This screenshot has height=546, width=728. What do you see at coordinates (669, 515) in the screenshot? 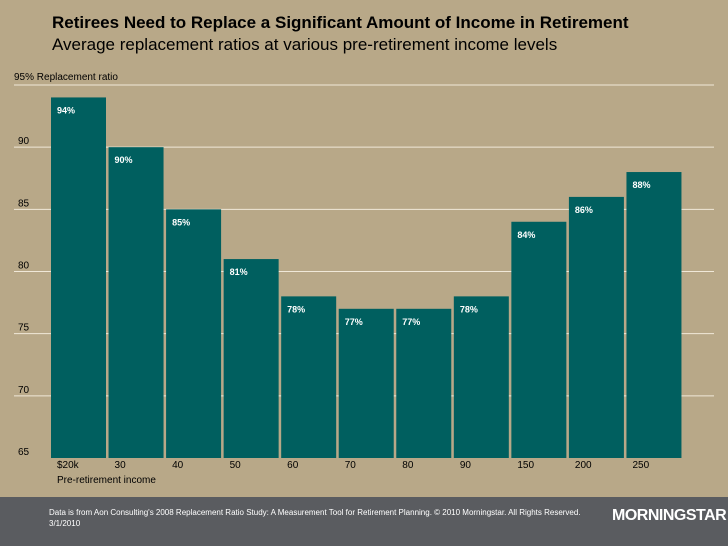
I see `morningstar-logo: MORNINGSTAR` at bounding box center [669, 515].